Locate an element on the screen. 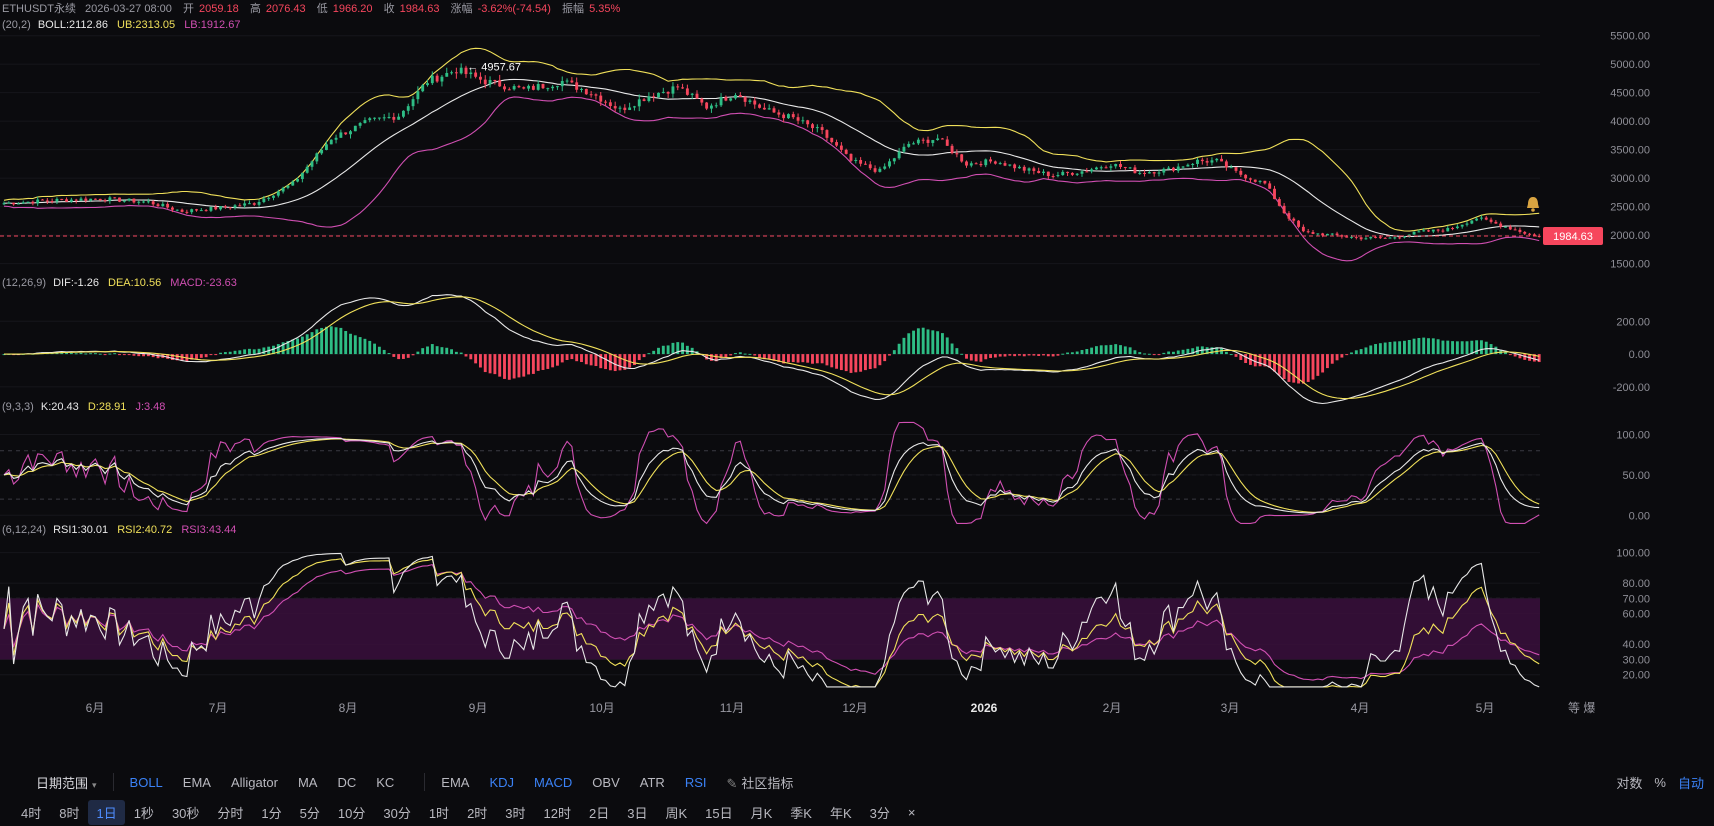 This screenshot has width=1714, height=826. dif-line is located at coordinates (771, 349).